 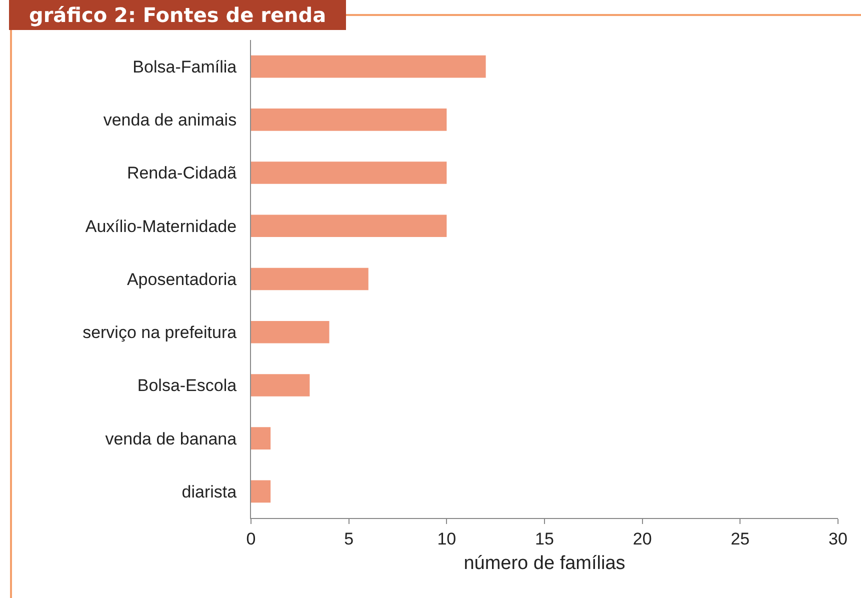 I want to click on y-tick-label: Auxílio-Maternidade, so click(x=161, y=226).